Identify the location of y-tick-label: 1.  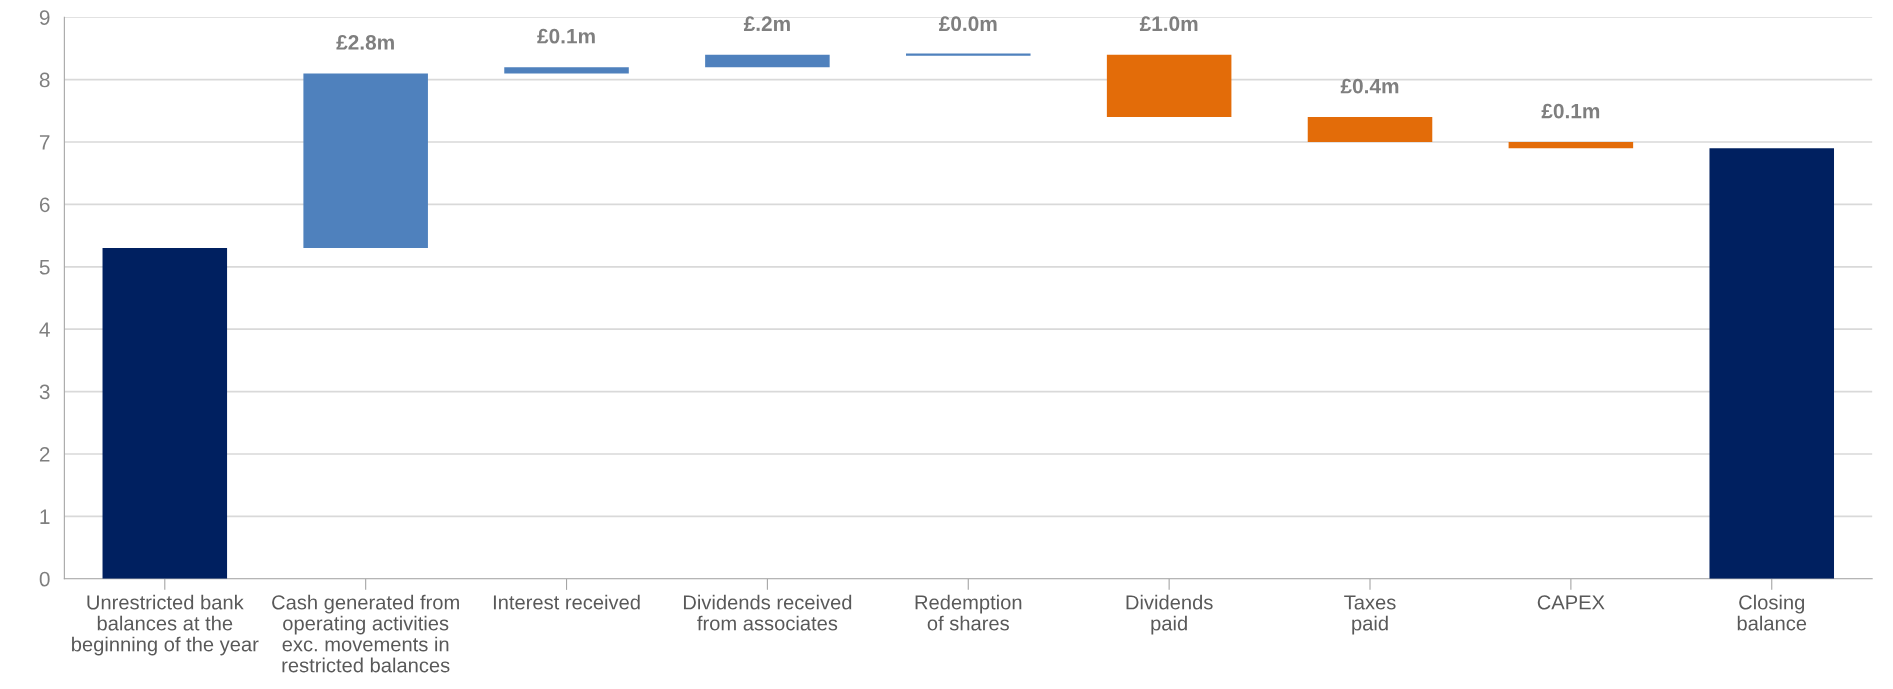
(45, 516).